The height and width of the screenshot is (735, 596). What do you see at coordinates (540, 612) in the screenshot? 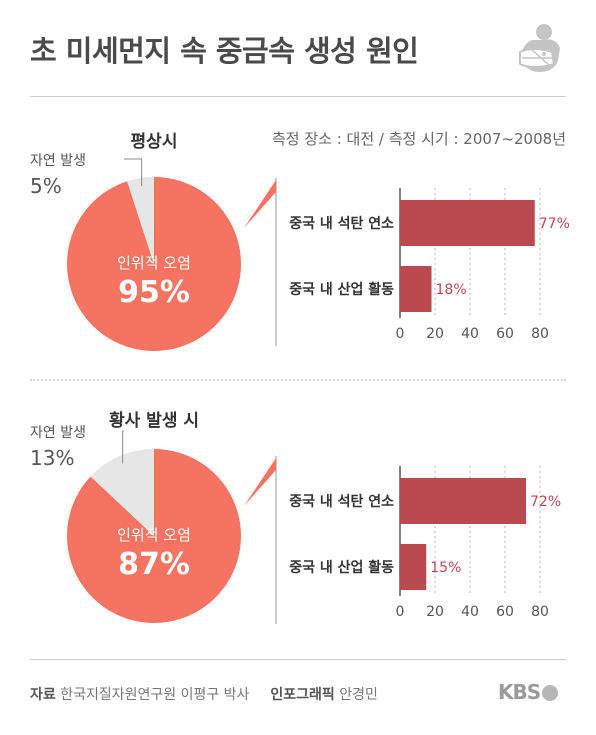
I see `x-tick-1-4: 80` at bounding box center [540, 612].